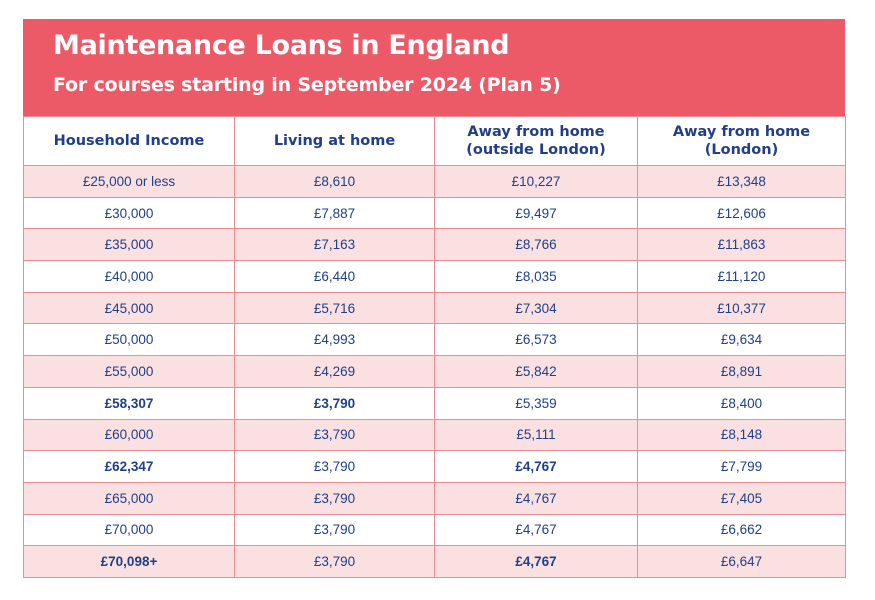 The width and height of the screenshot is (875, 600). I want to click on table-row: £62,347 £3,790 £4,767 £7,799, so click(434, 466).